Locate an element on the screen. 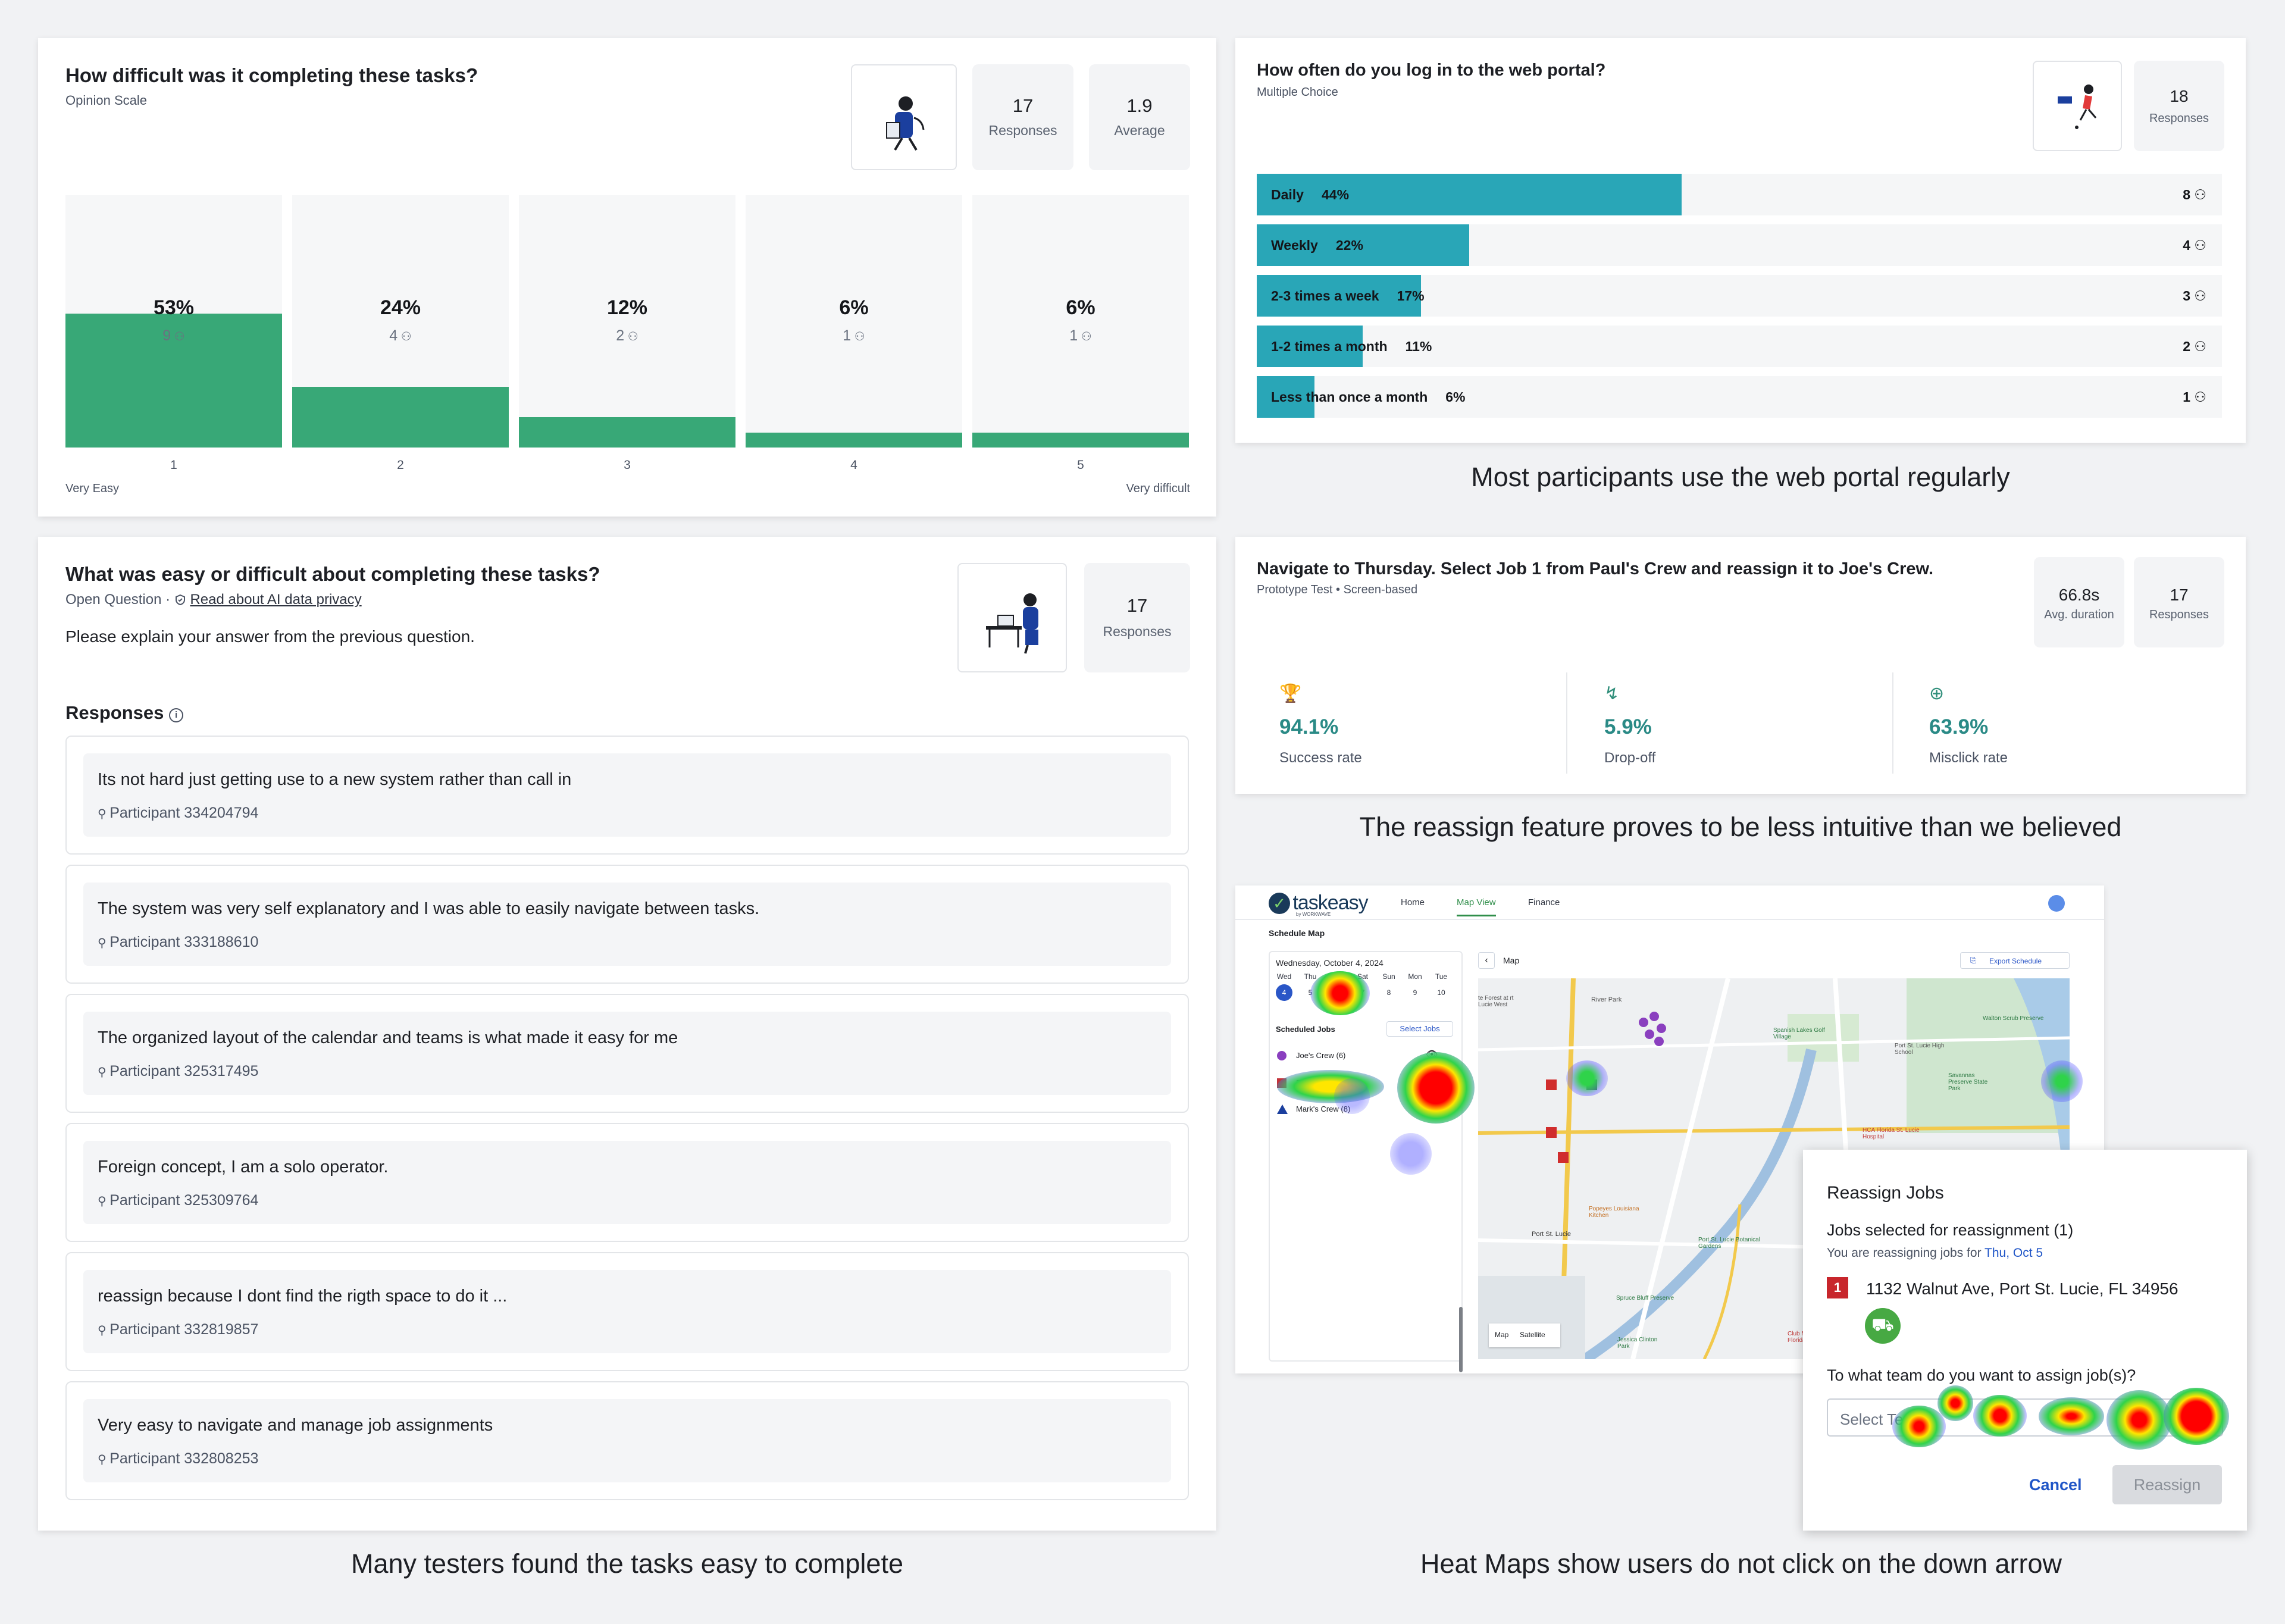  scale-count-value: 9 is located at coordinates (166, 336).